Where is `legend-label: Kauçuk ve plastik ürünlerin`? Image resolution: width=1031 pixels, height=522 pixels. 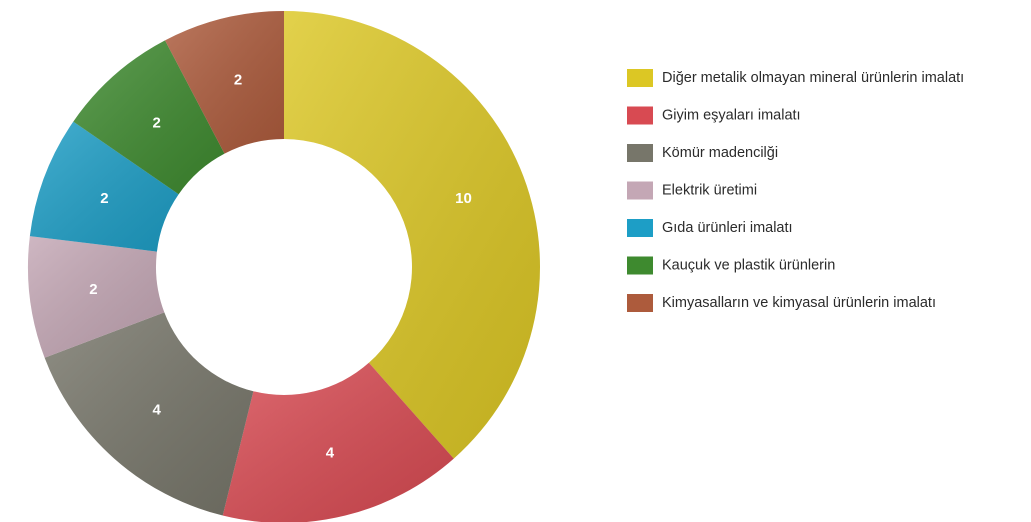 legend-label: Kauçuk ve plastik ürünlerin is located at coordinates (748, 265).